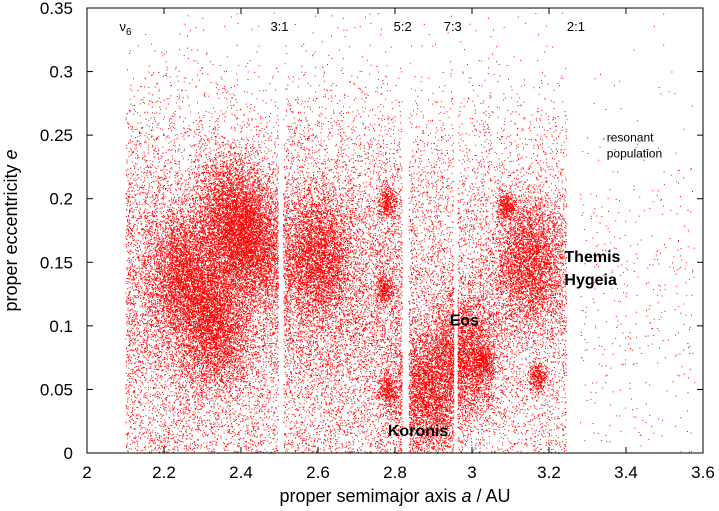 This screenshot has width=719, height=511. I want to click on y-tick-label: 0.05, so click(56, 389).